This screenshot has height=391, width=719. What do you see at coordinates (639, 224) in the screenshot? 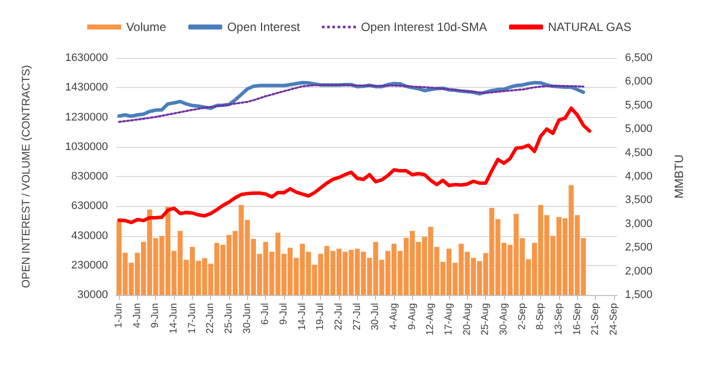
I see `y2-tick-label: 3,000` at bounding box center [639, 224].